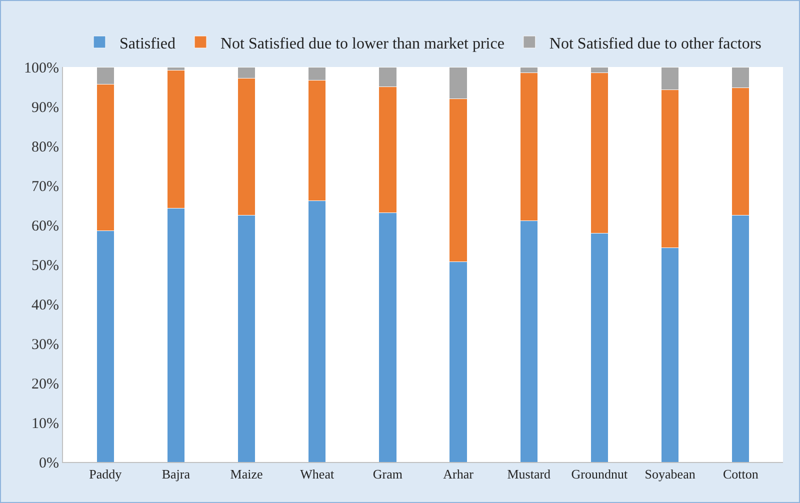  What do you see at coordinates (49, 463) in the screenshot?
I see `y-tick-label: 0%` at bounding box center [49, 463].